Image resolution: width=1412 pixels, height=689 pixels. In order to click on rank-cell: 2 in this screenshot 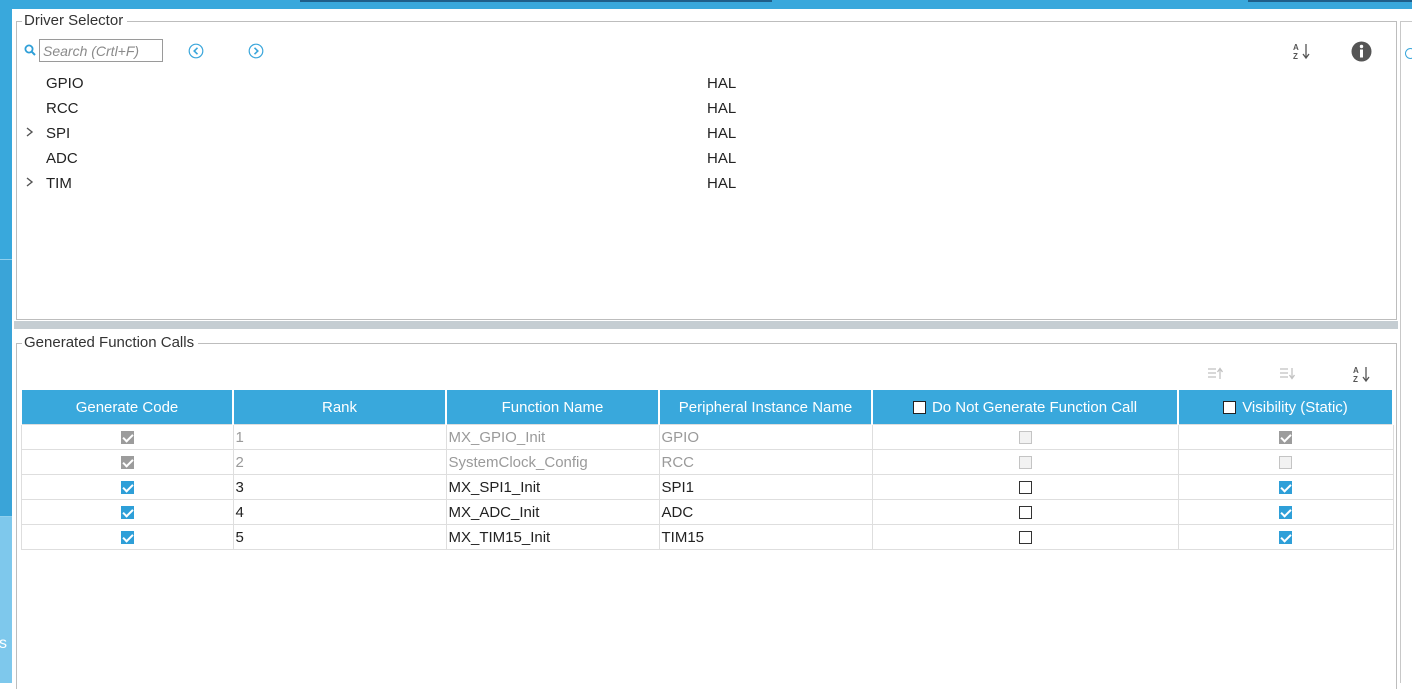, I will do `click(339, 462)`.